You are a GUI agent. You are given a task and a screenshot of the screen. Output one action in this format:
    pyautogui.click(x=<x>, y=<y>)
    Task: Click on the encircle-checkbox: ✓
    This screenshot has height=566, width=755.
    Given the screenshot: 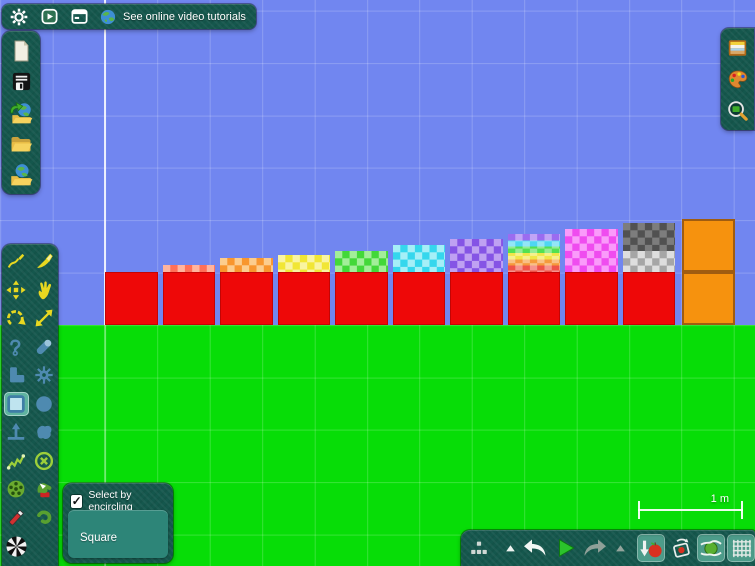 What is the action you would take?
    pyautogui.click(x=77, y=501)
    